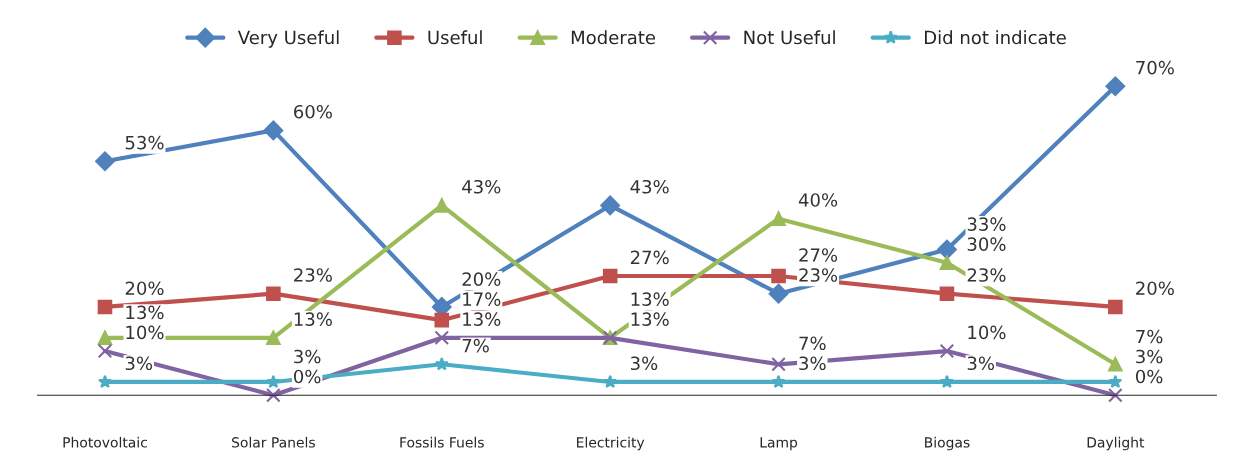 The height and width of the screenshot is (472, 1254). What do you see at coordinates (818, 200) in the screenshot?
I see `data-label: 40%` at bounding box center [818, 200].